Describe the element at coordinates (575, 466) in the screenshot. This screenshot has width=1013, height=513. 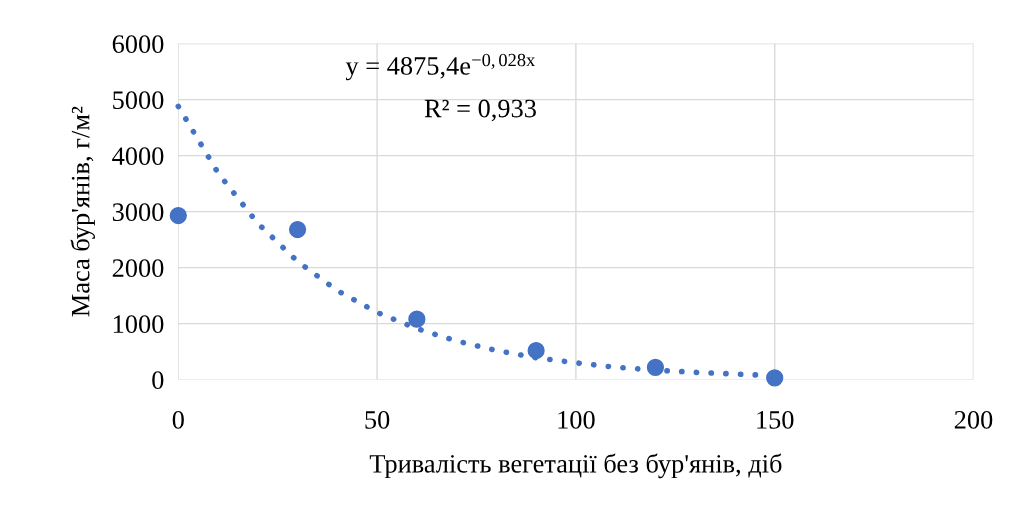
I see `x-axis-title: Тривалість вегетації без бур'янів, діб` at that location.